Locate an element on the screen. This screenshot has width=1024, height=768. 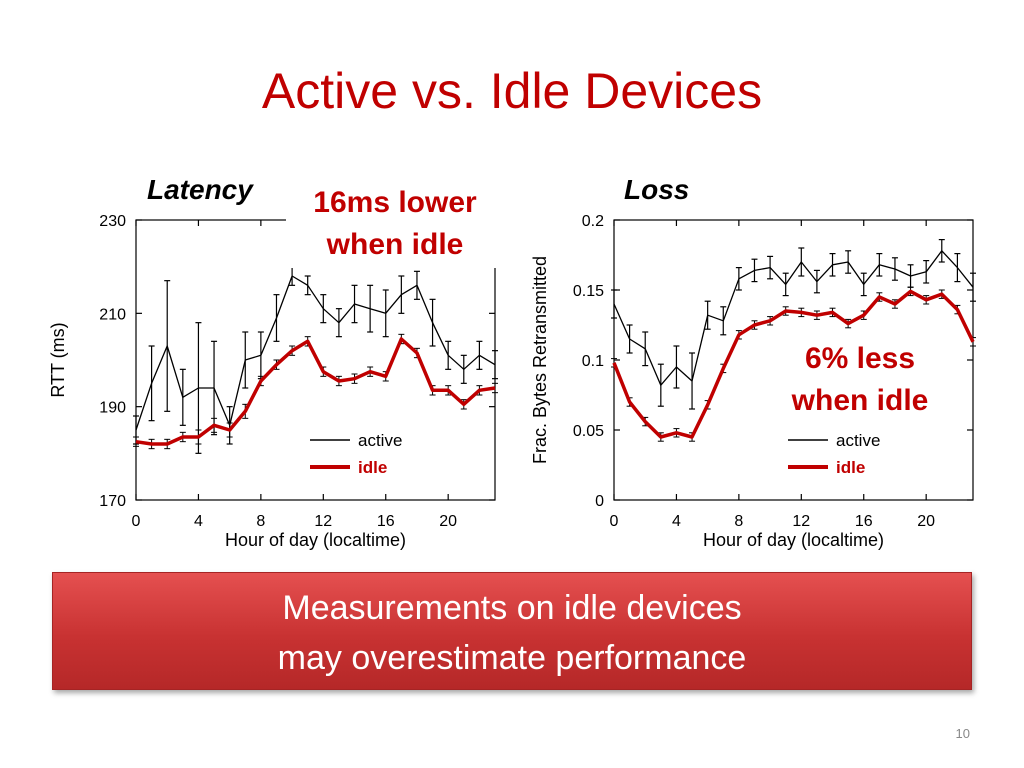
y-tick-label: 230 is located at coordinates (112, 221).